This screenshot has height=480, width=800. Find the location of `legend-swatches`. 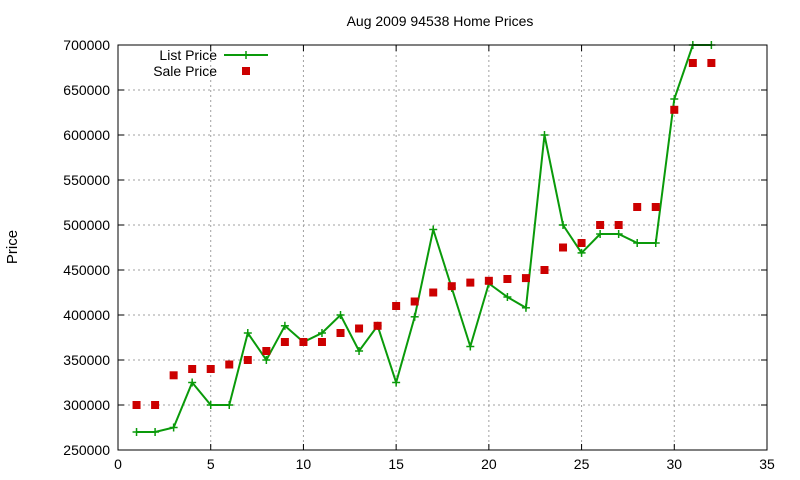

legend-swatches is located at coordinates (246, 63).